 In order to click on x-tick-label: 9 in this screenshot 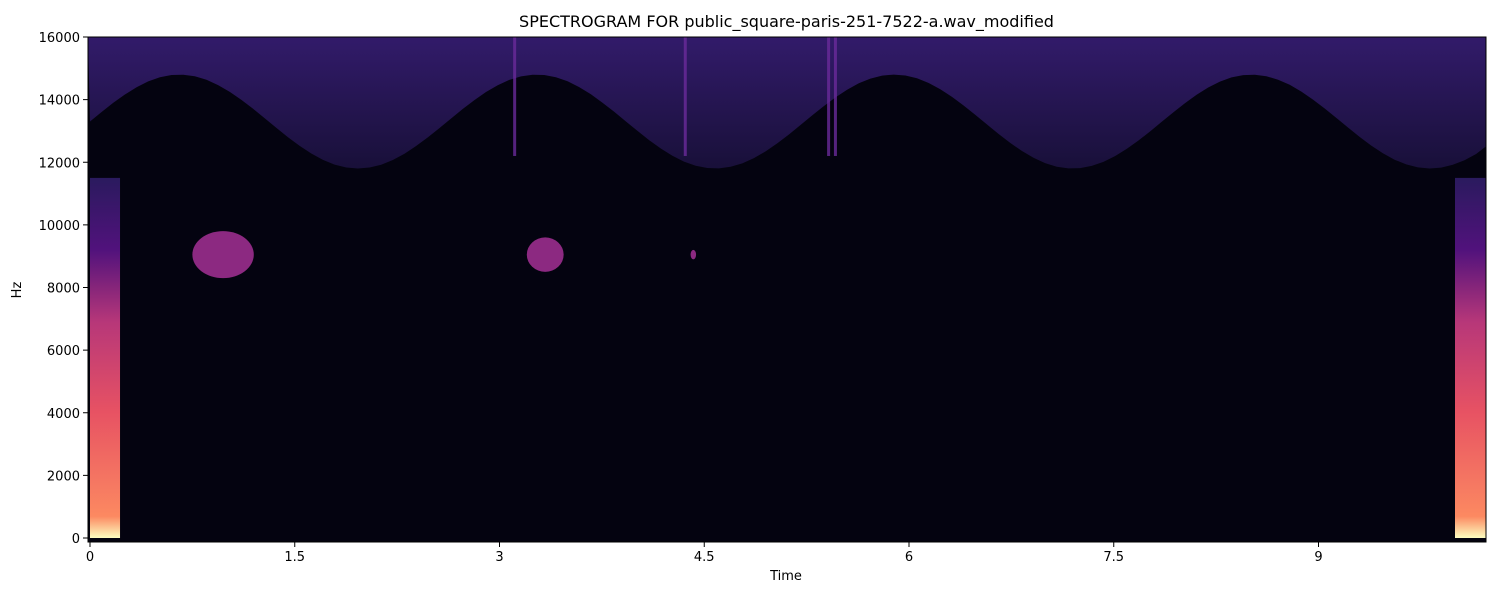, I will do `click(1318, 557)`.